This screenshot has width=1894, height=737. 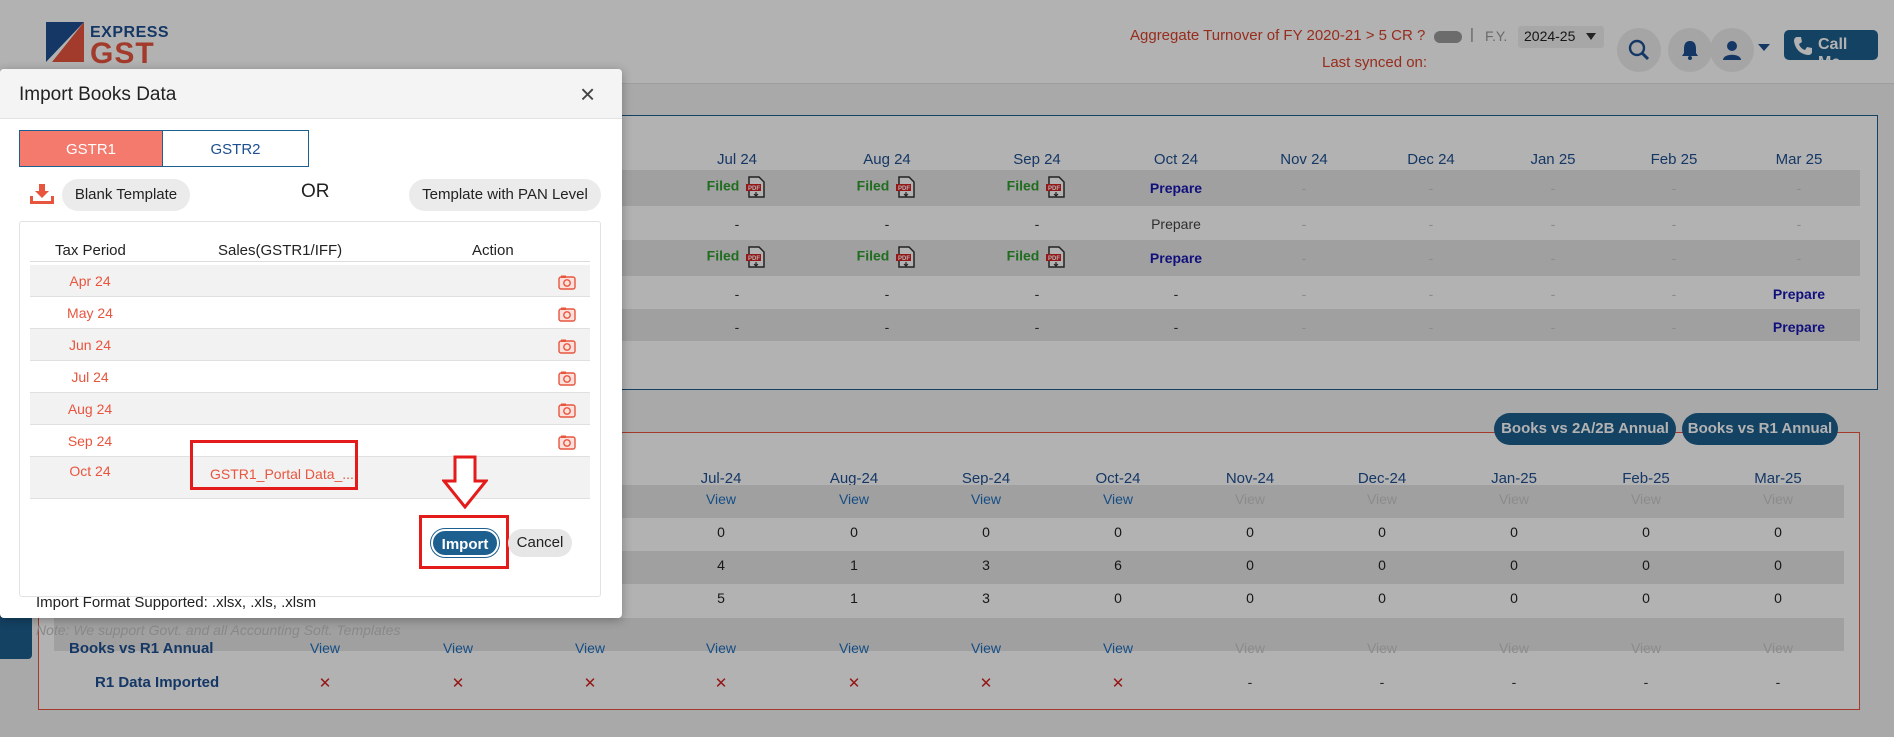 What do you see at coordinates (315, 191) in the screenshot?
I see `or-separator: OR` at bounding box center [315, 191].